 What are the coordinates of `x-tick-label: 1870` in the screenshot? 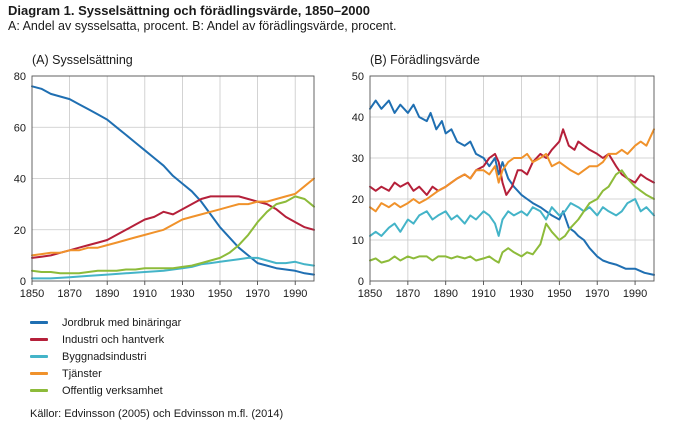 It's located at (69, 294).